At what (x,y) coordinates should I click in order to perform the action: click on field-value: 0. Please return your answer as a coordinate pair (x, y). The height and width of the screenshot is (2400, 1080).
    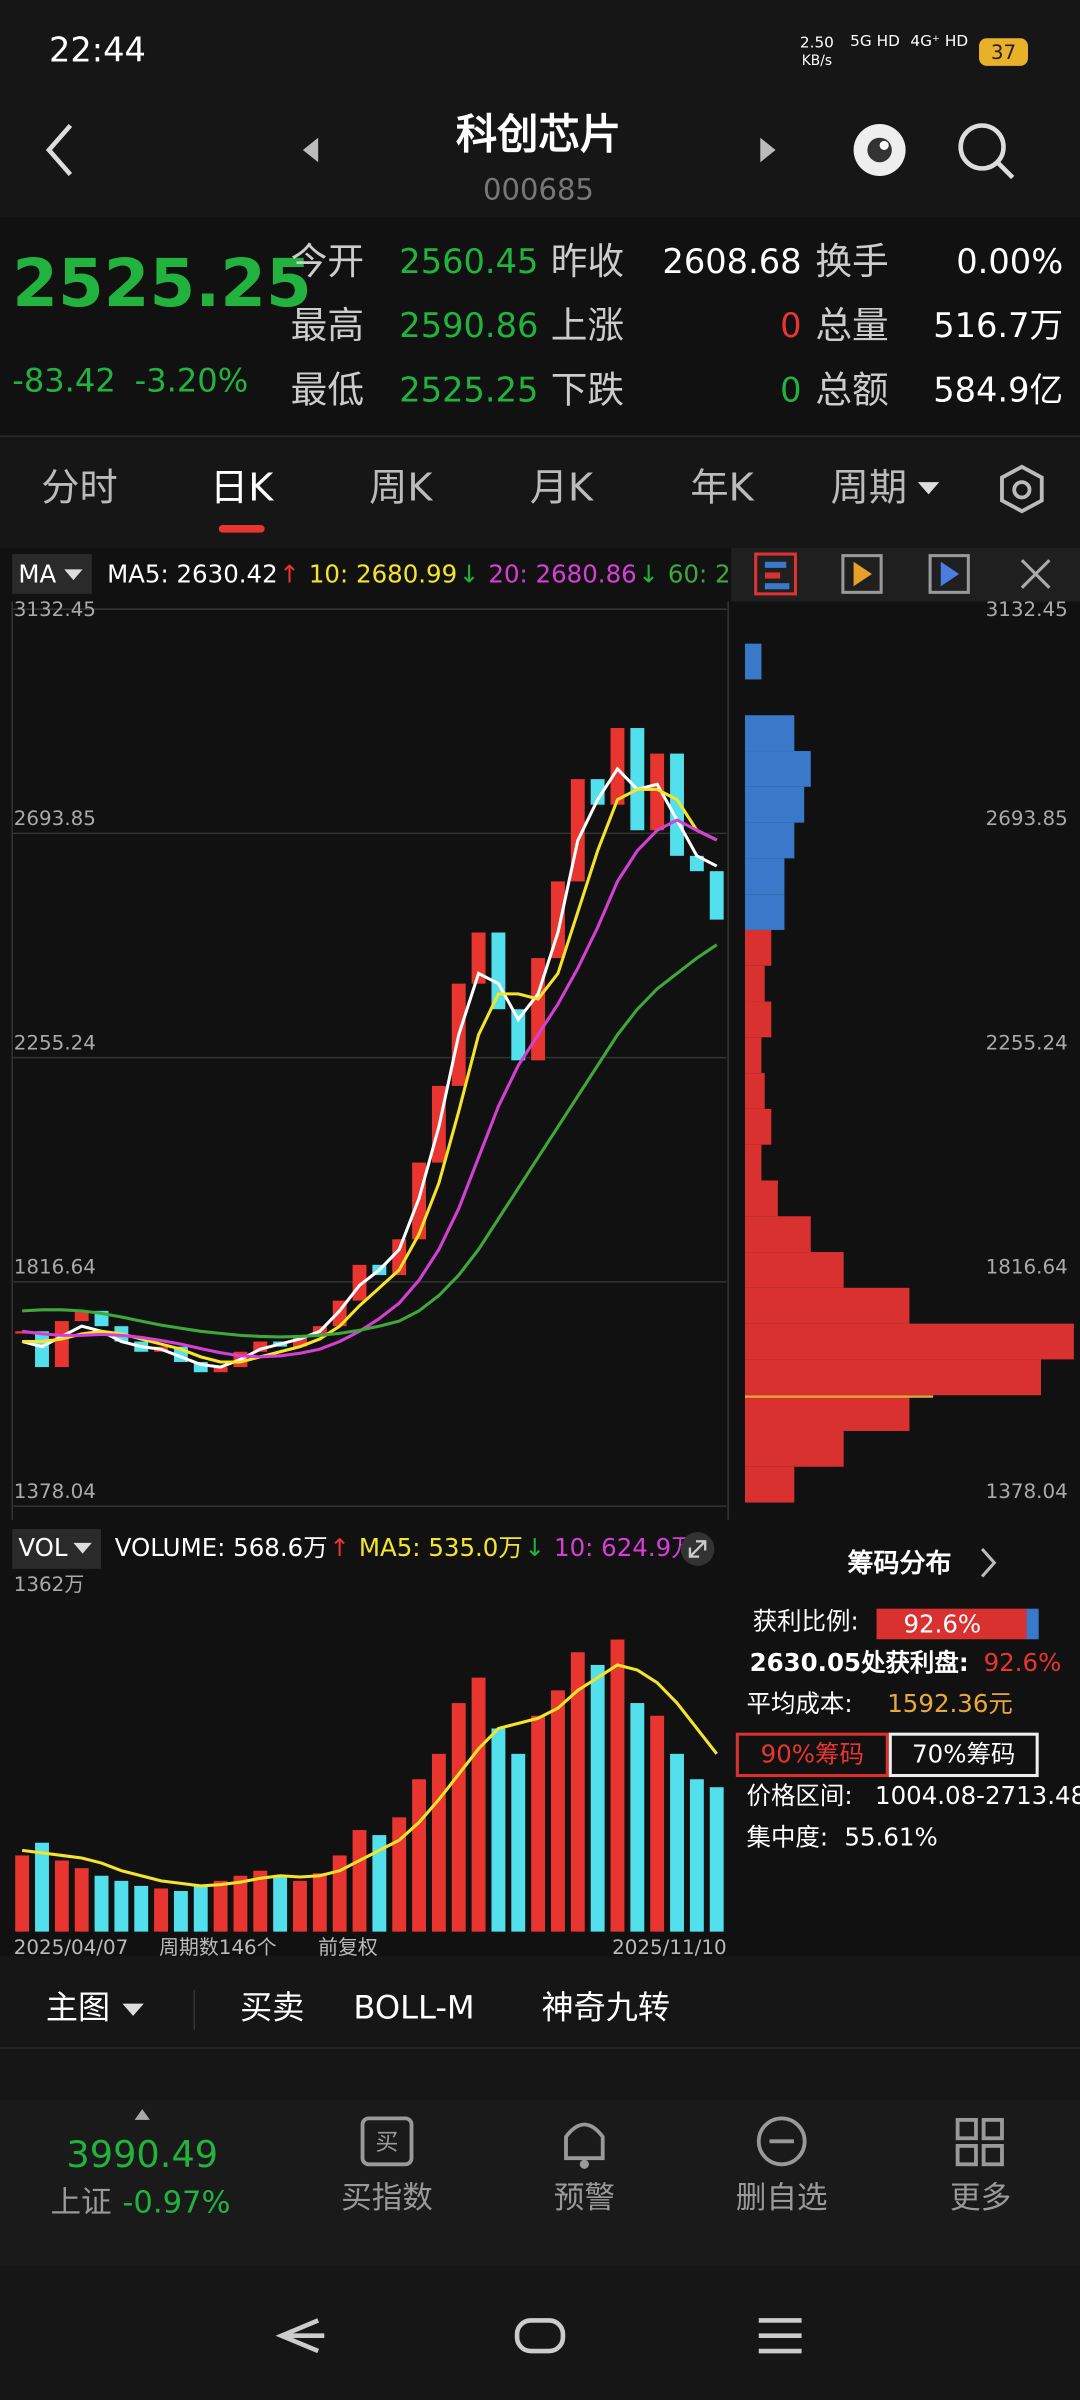
    Looking at the image, I should click on (790, 325).